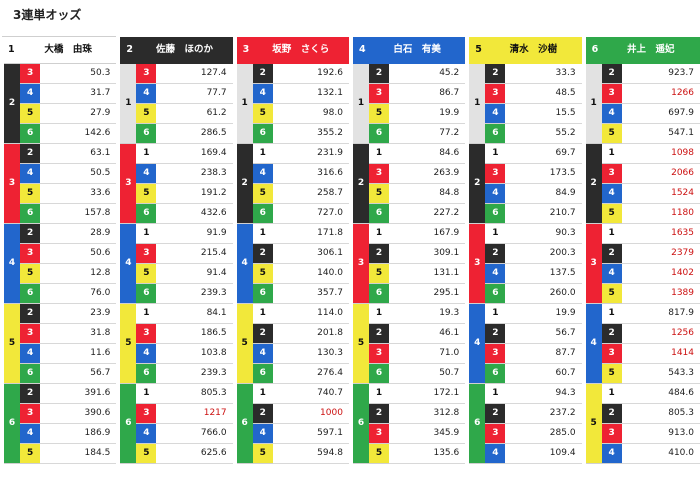  What do you see at coordinates (195, 453) in the screenshot?
I see `odds-value: 625.6` at bounding box center [195, 453].